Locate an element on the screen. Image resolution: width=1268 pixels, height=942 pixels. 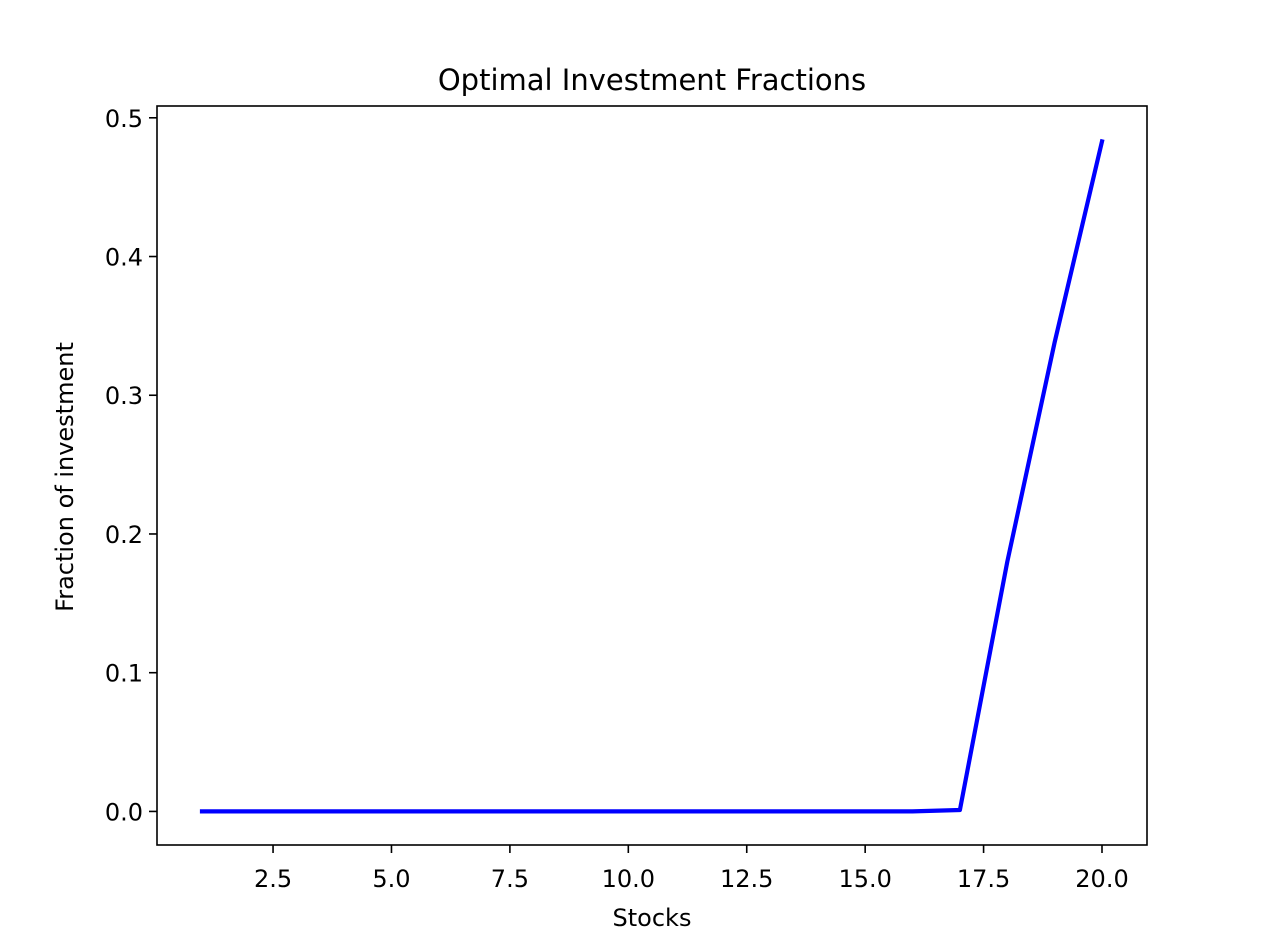
y-axis-ticks: 0.0 0.1 0.2 0.3 0.4 0.5 is located at coordinates (131, 465).